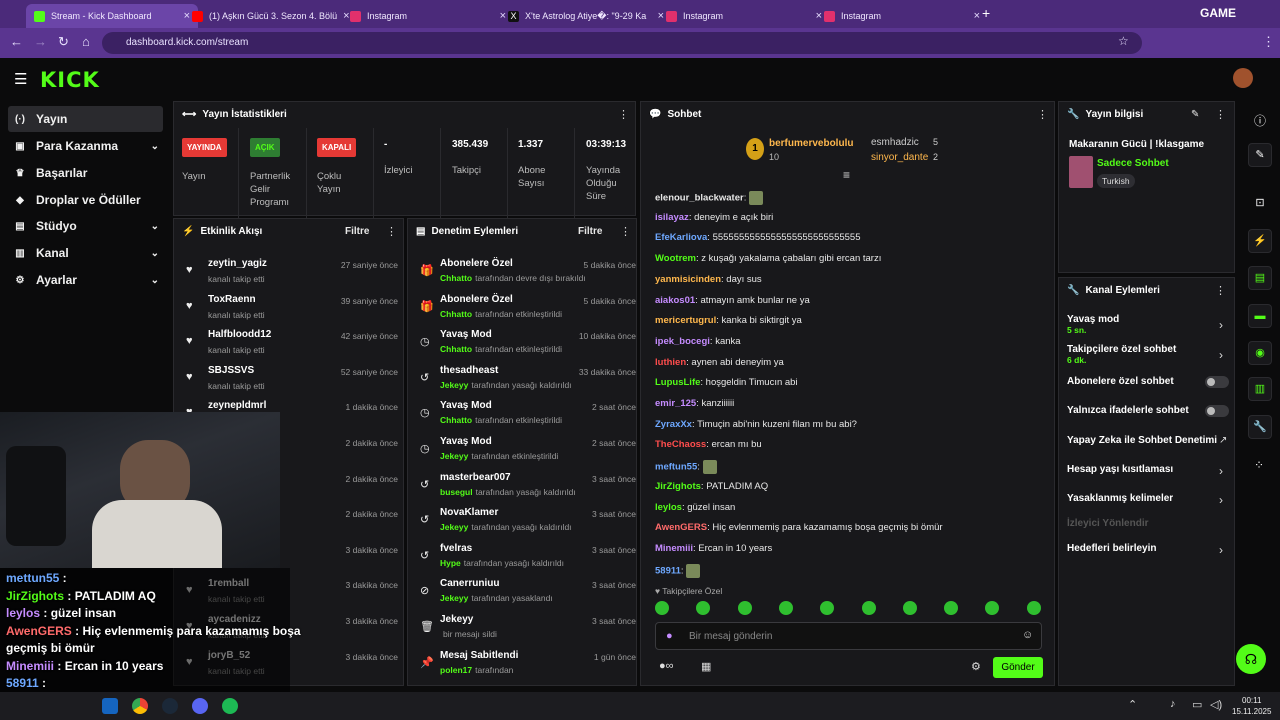 The image size is (1280, 720). Describe the element at coordinates (681, 238) in the screenshot. I see `chat-username: EfeKarliova` at that location.